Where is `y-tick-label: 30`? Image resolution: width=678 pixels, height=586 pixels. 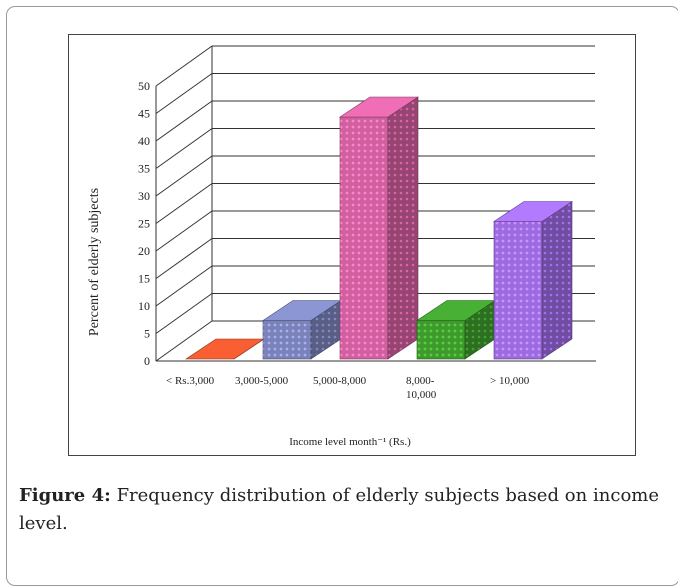
y-tick-label: 30 is located at coordinates (144, 196).